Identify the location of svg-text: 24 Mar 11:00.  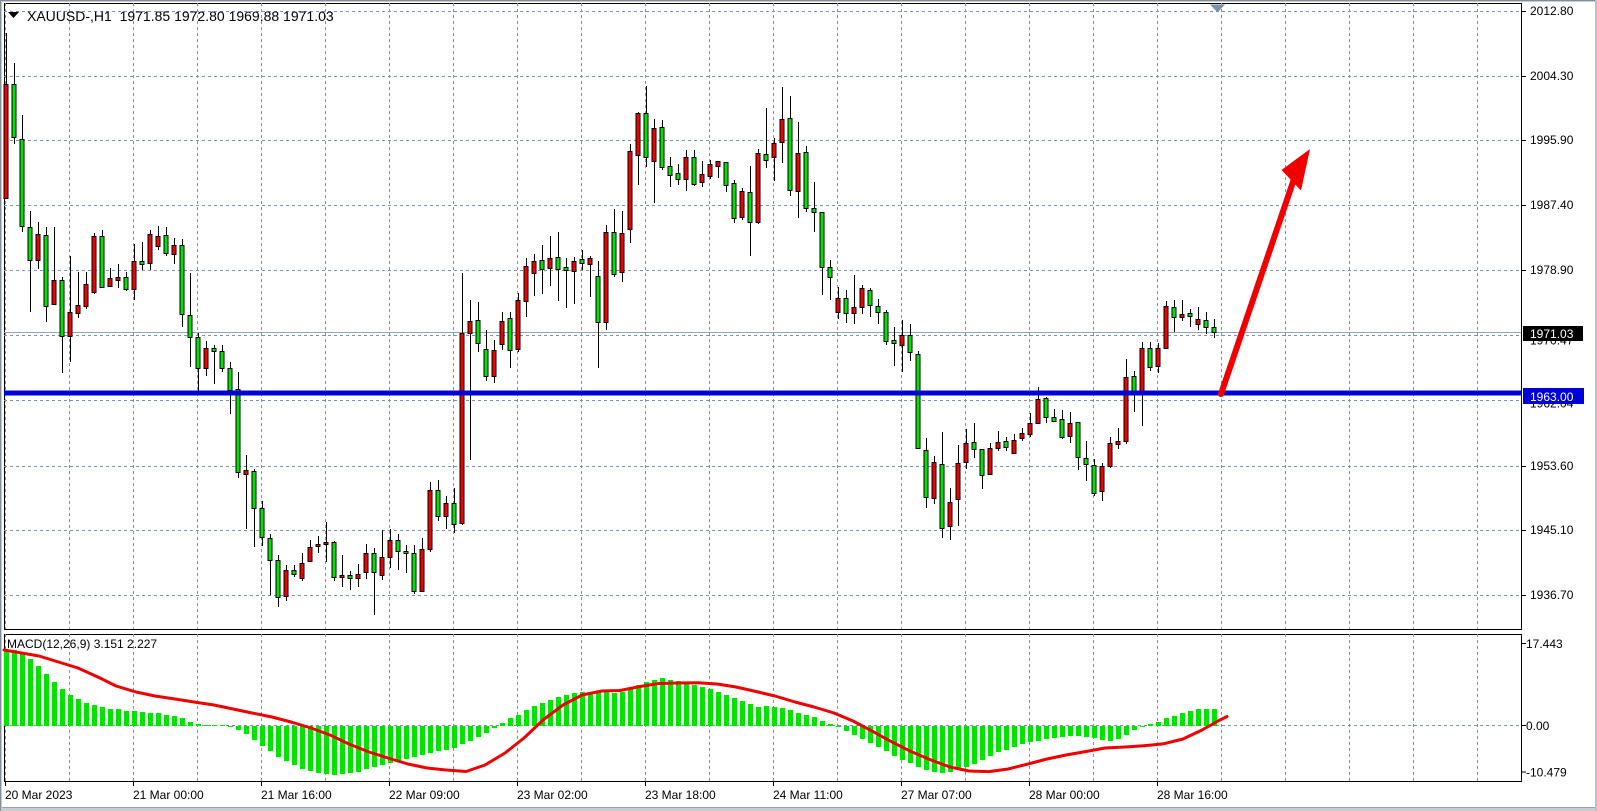
(808, 795).